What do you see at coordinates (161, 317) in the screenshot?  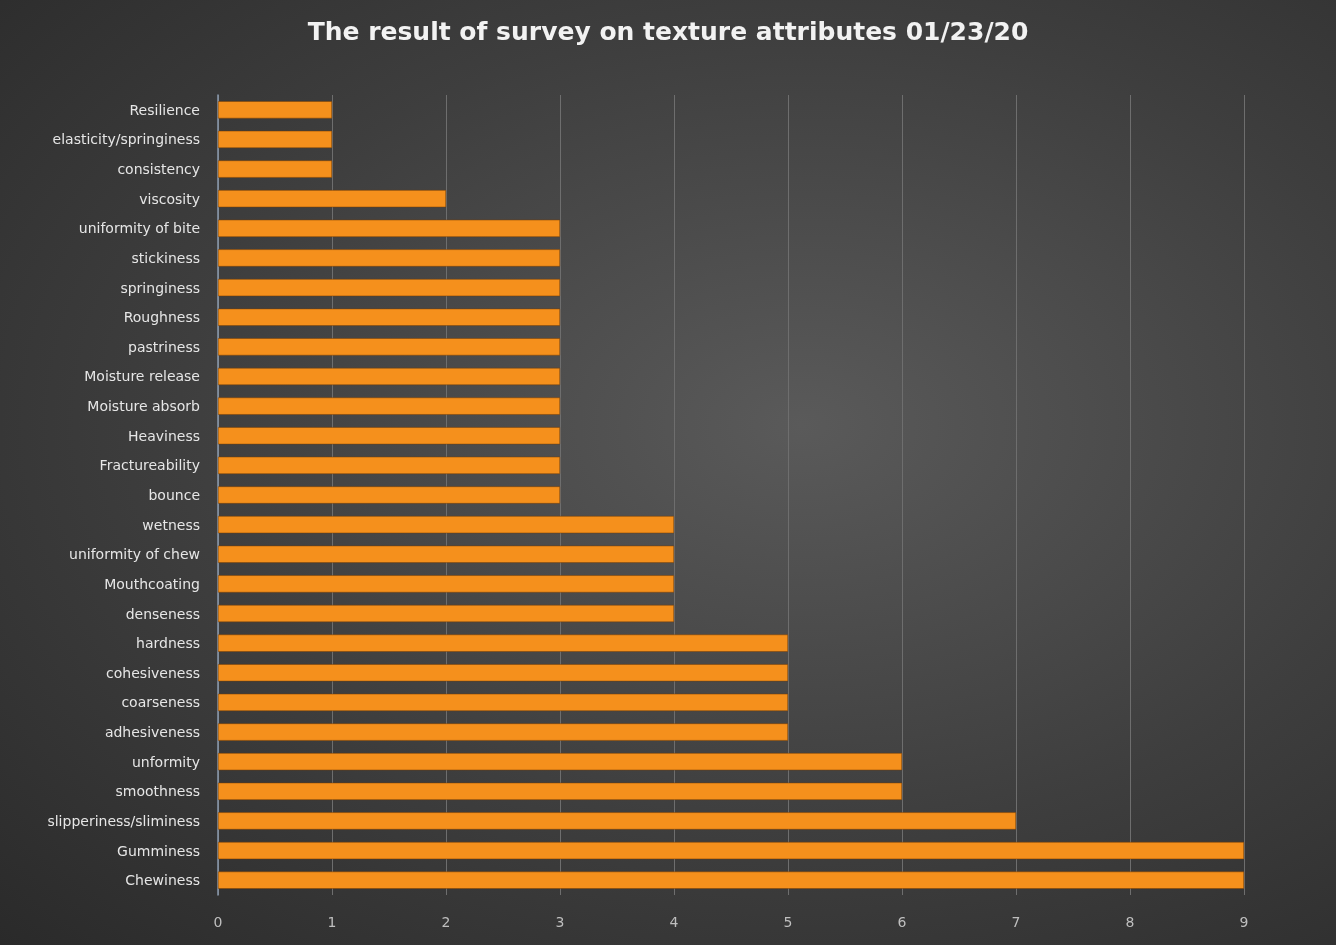 I see `y-tick-label: Roughness` at bounding box center [161, 317].